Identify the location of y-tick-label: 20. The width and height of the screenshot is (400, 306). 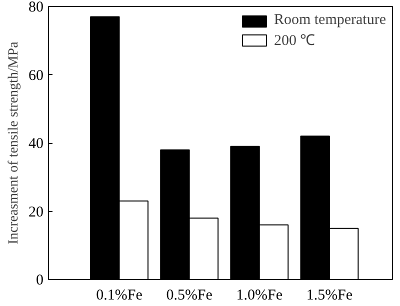
(36, 212).